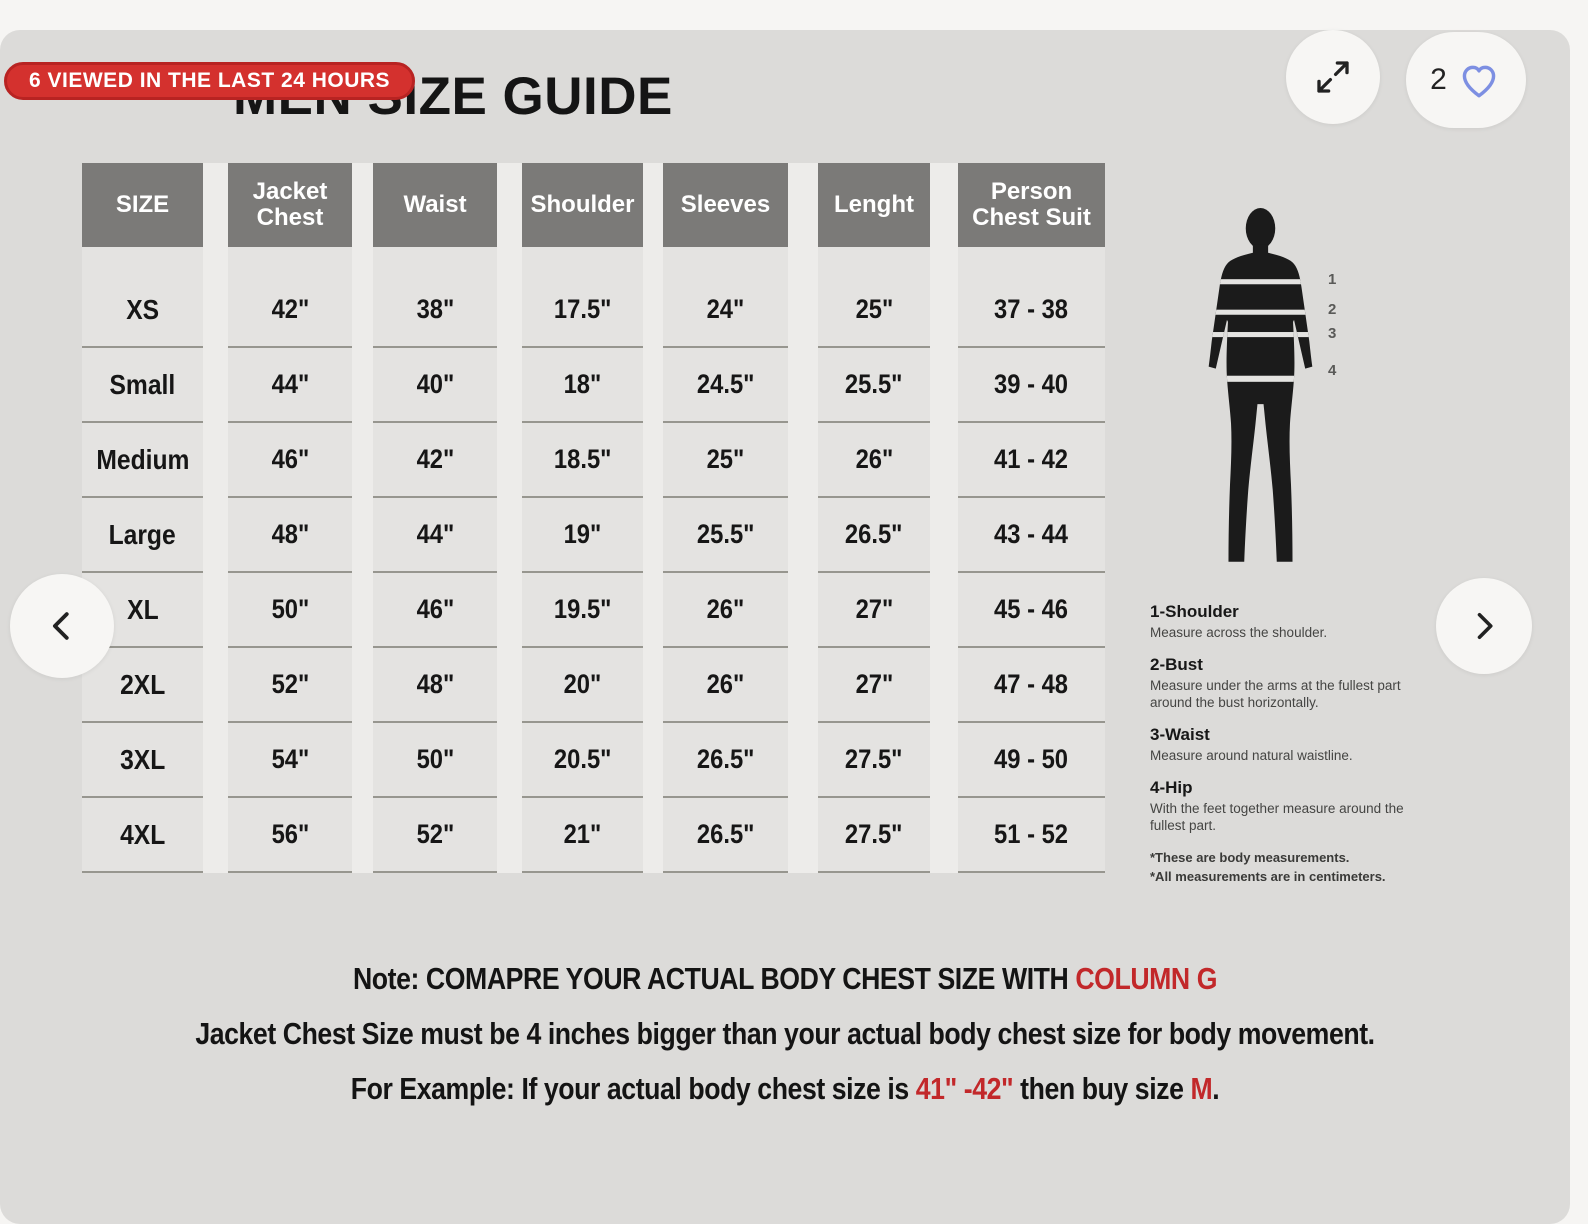 This screenshot has width=1588, height=1224. Describe the element at coordinates (964, 1088) in the screenshot. I see `size-range-highlight: 41" -42"` at that location.